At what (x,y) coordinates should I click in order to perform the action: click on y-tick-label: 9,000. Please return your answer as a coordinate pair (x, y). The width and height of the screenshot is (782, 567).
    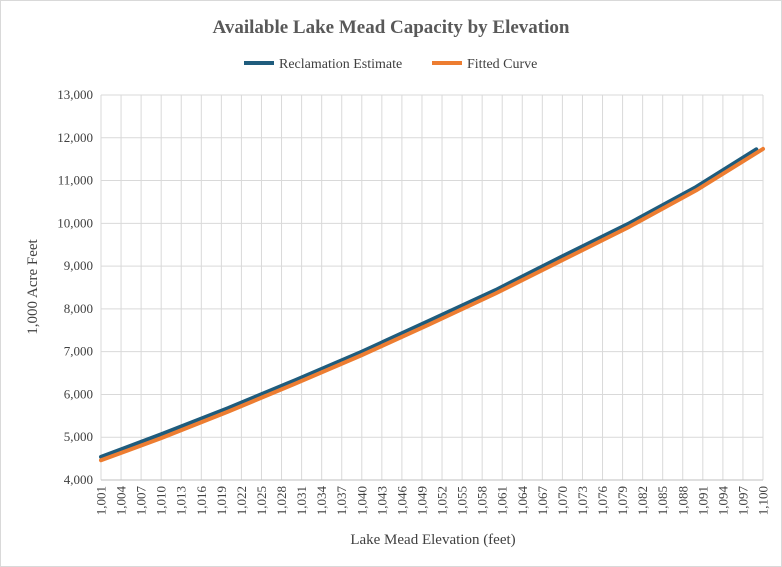
    Looking at the image, I should click on (78, 265).